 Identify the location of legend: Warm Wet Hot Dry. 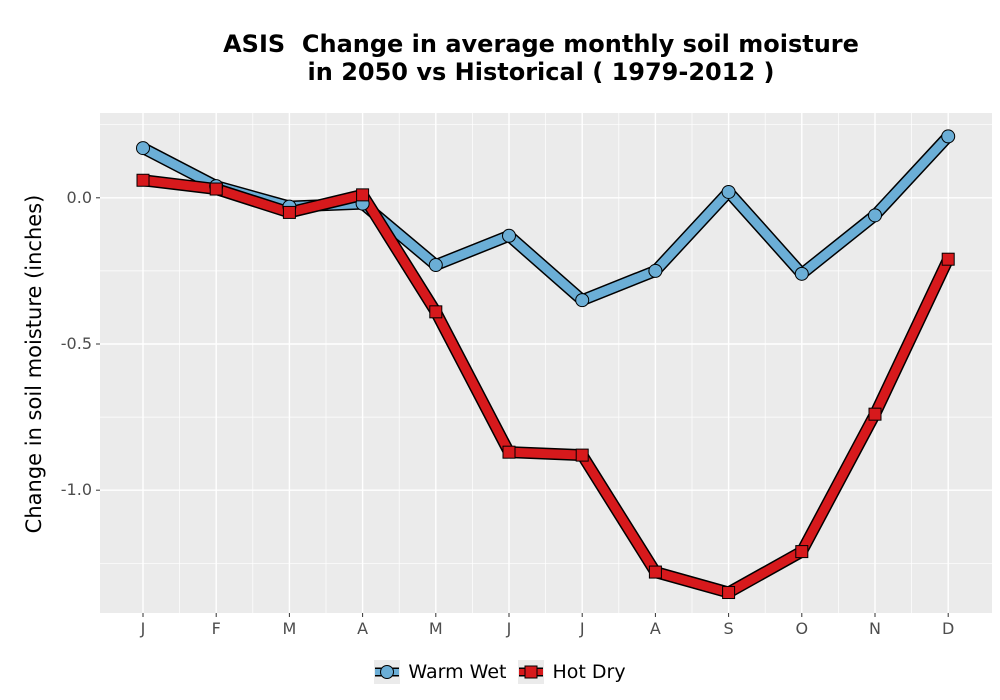
(500, 672).